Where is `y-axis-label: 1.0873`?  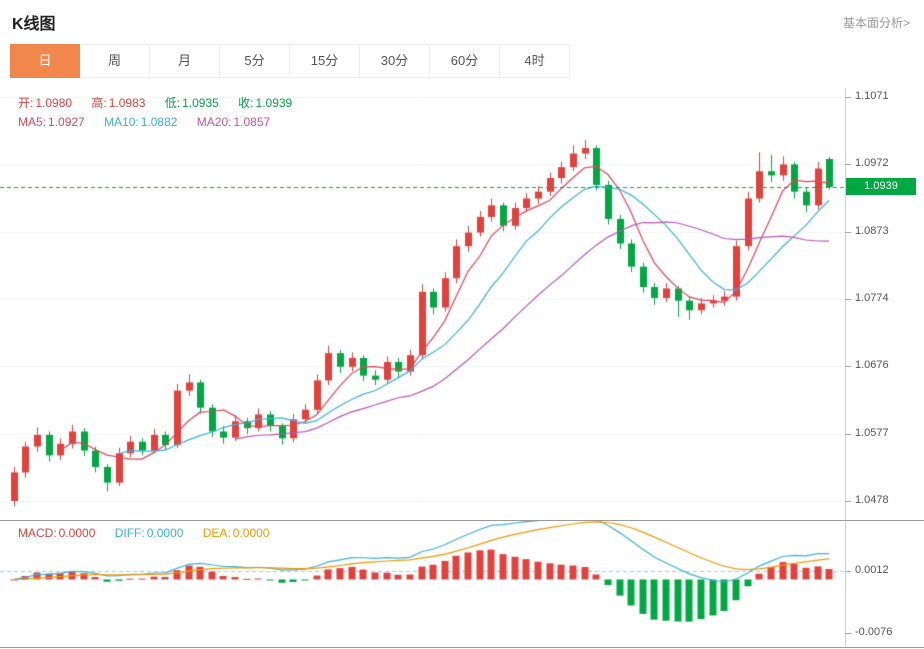 y-axis-label: 1.0873 is located at coordinates (867, 230).